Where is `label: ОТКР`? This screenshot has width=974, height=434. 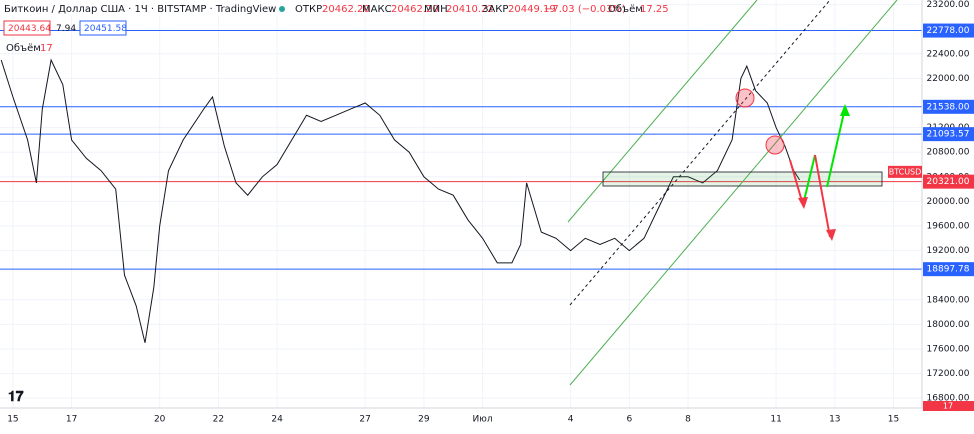 label: ОТКР is located at coordinates (308, 9).